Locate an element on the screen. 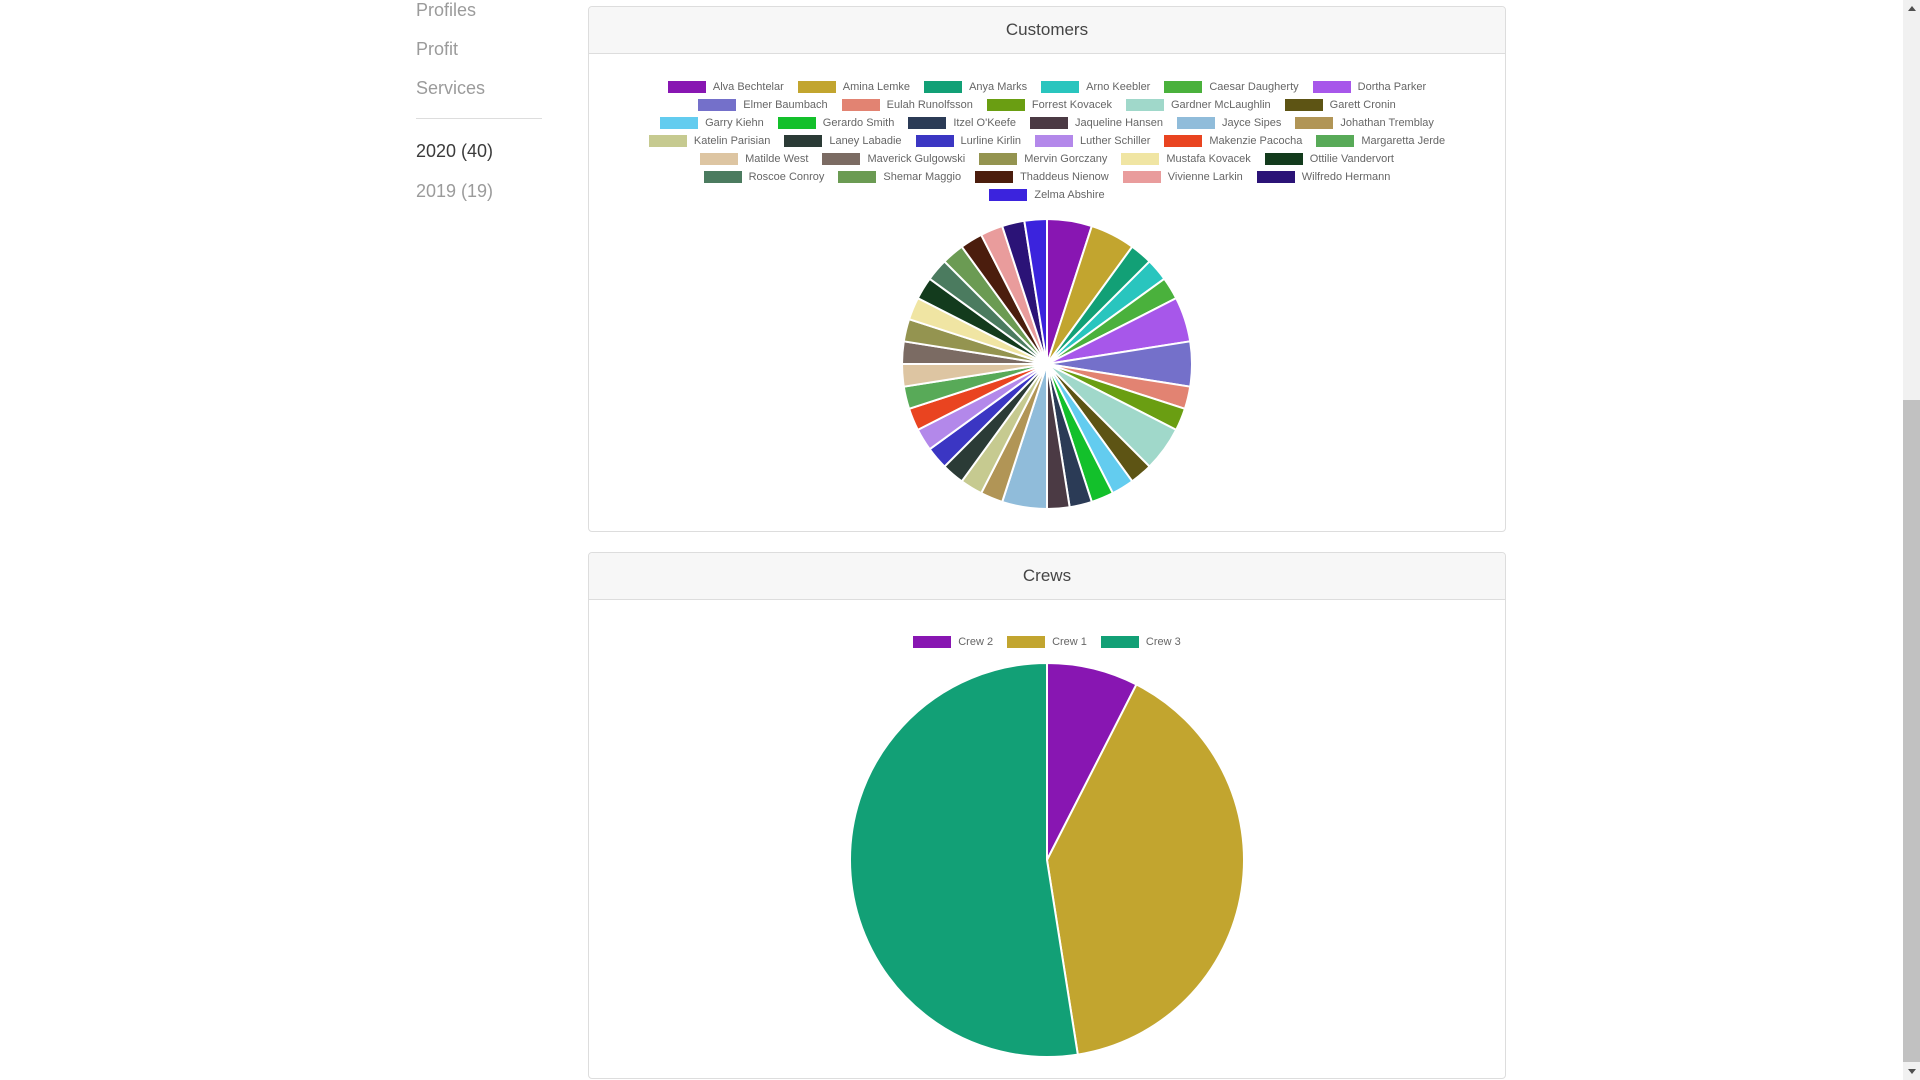 The height and width of the screenshot is (1080, 1920). legend-item: Johathan Tremblay is located at coordinates (1364, 123).